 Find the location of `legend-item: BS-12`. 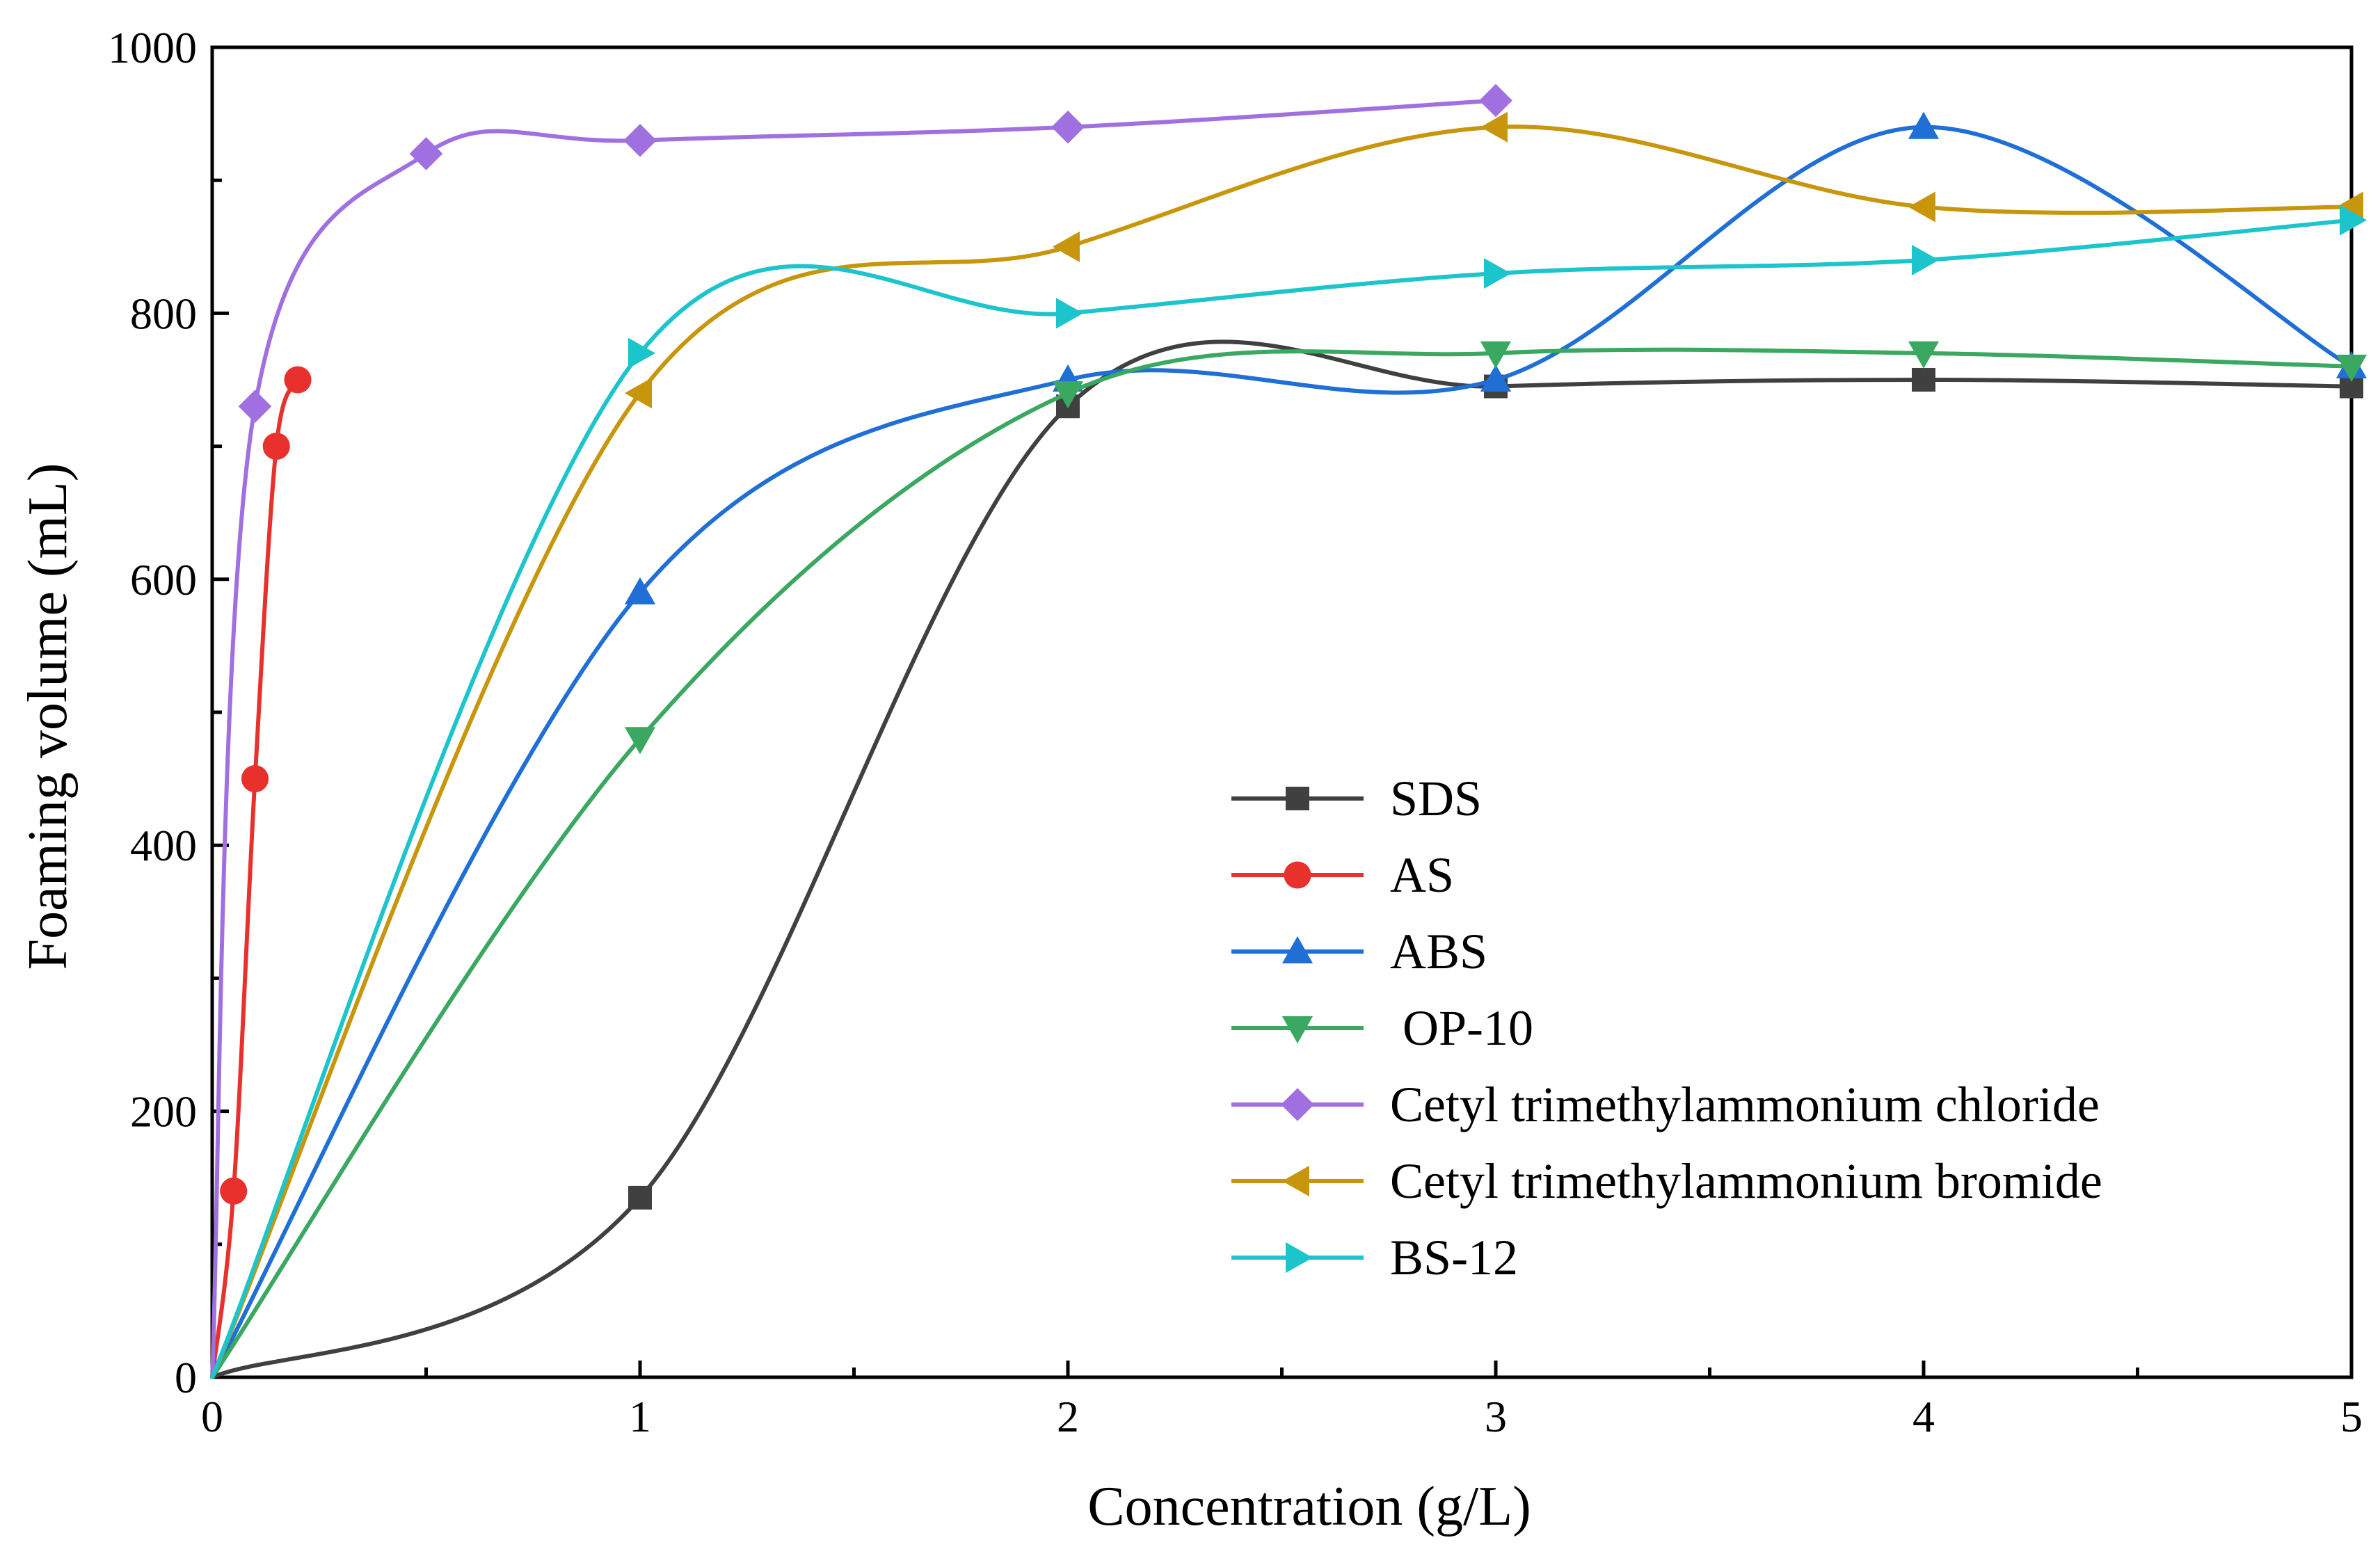

legend-item: BS-12 is located at coordinates (1374, 1257).